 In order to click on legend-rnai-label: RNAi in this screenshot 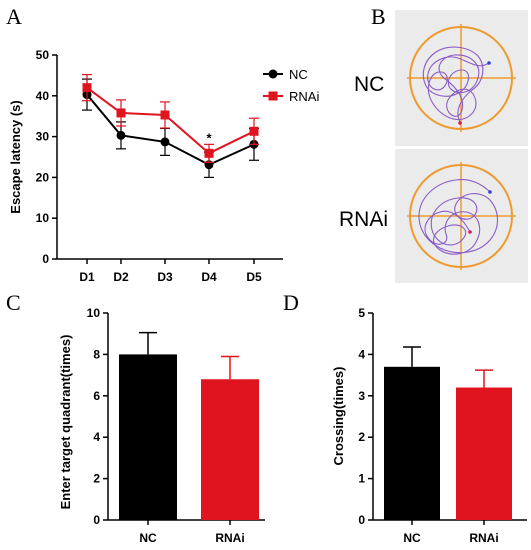, I will do `click(304, 96)`.